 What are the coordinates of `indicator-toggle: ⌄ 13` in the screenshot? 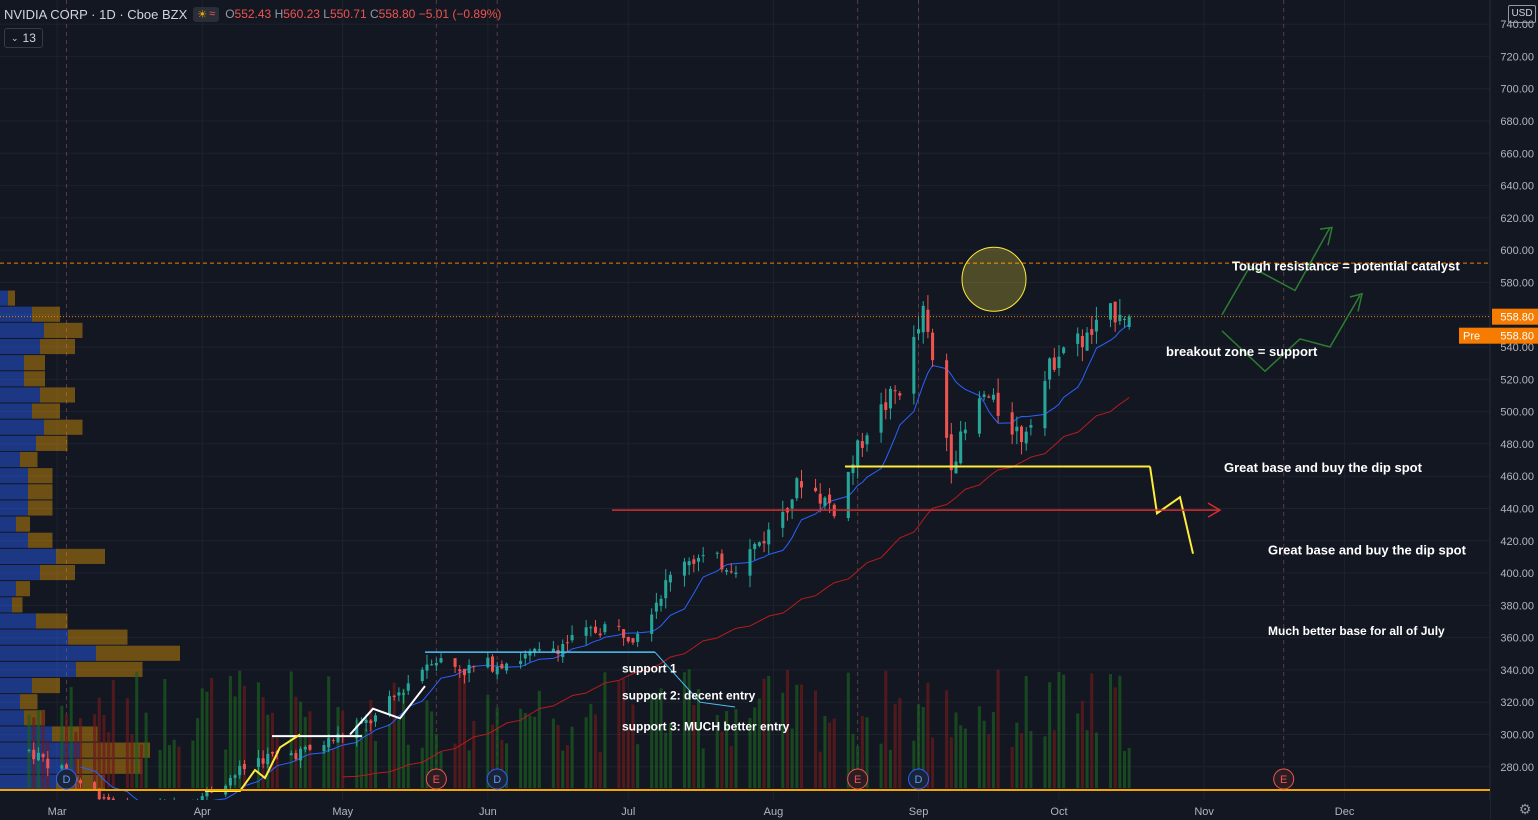 It's located at (23, 38).